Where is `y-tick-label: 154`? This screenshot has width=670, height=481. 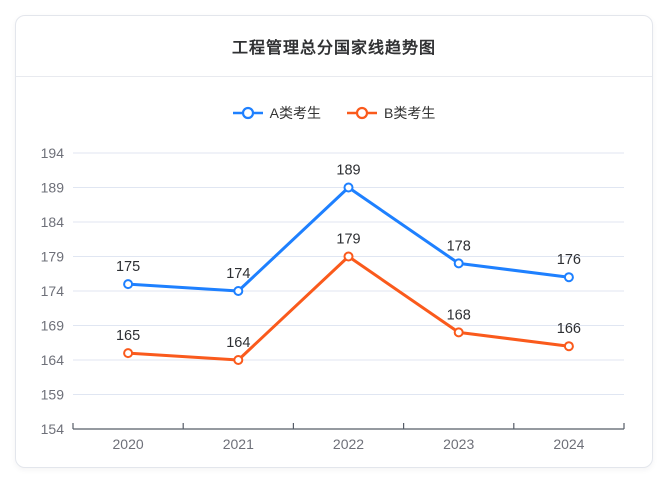
y-tick-label: 154 is located at coordinates (53, 429).